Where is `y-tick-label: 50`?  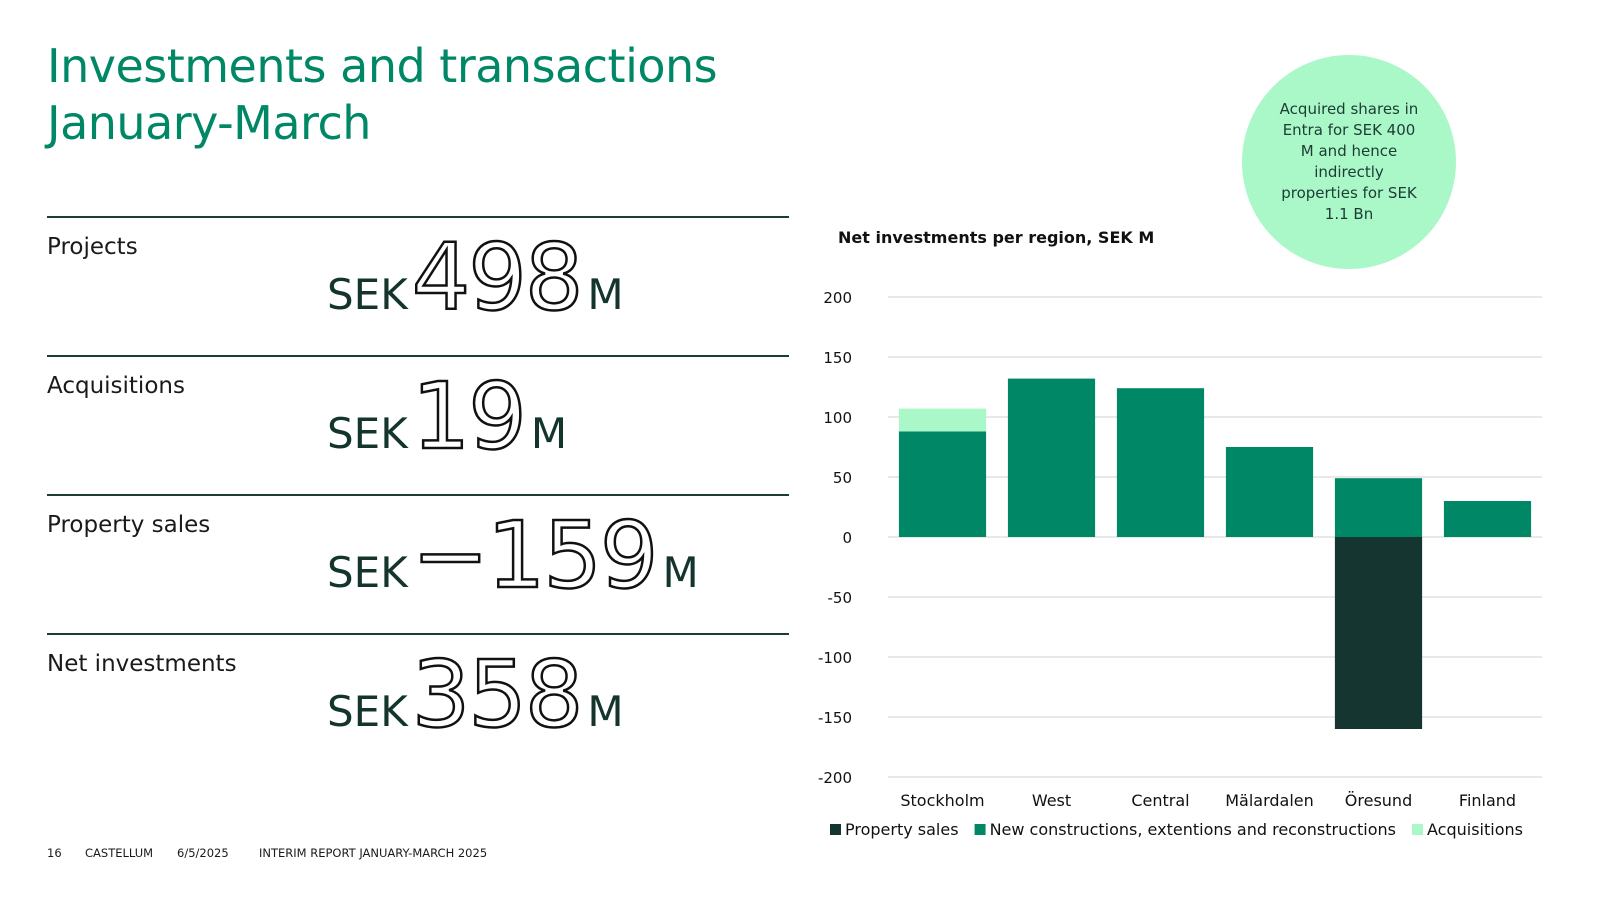 y-tick-label: 50 is located at coordinates (842, 478).